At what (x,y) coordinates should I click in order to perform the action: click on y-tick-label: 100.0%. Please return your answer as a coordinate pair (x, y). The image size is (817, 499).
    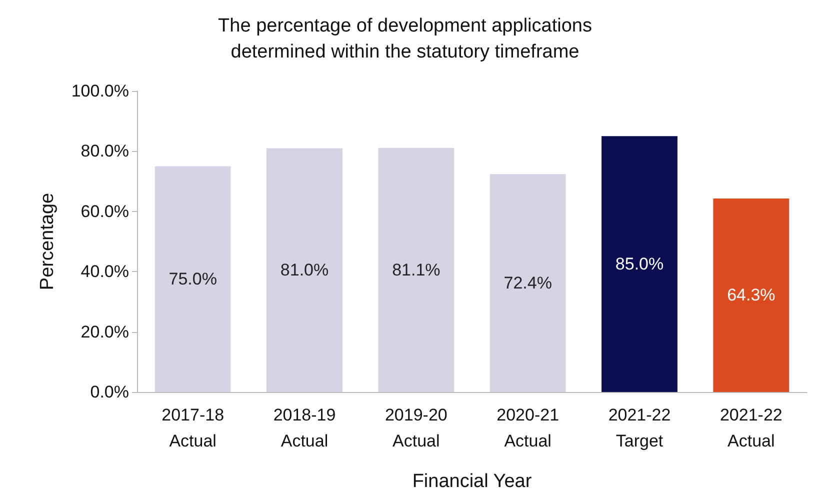
    Looking at the image, I should click on (100, 91).